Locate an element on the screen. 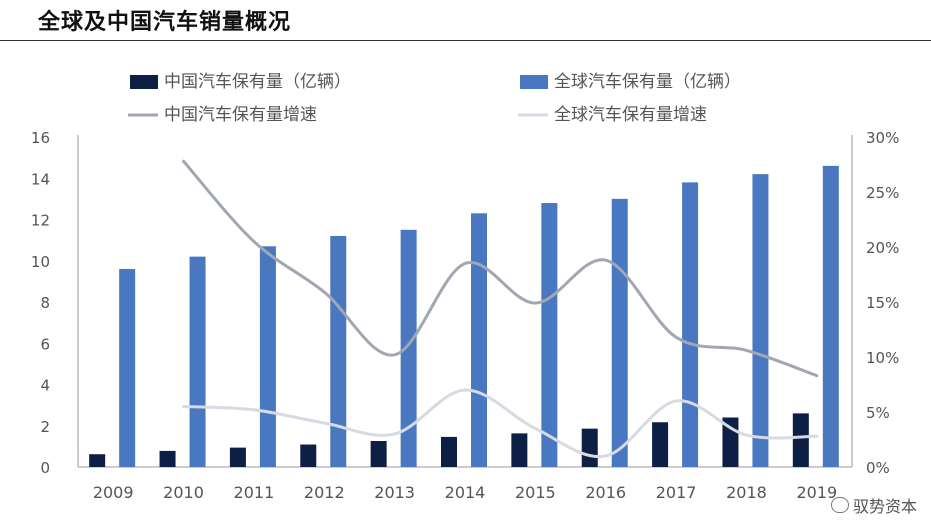 The width and height of the screenshot is (931, 527). y-left-tick-label: 0 is located at coordinates (45, 468).